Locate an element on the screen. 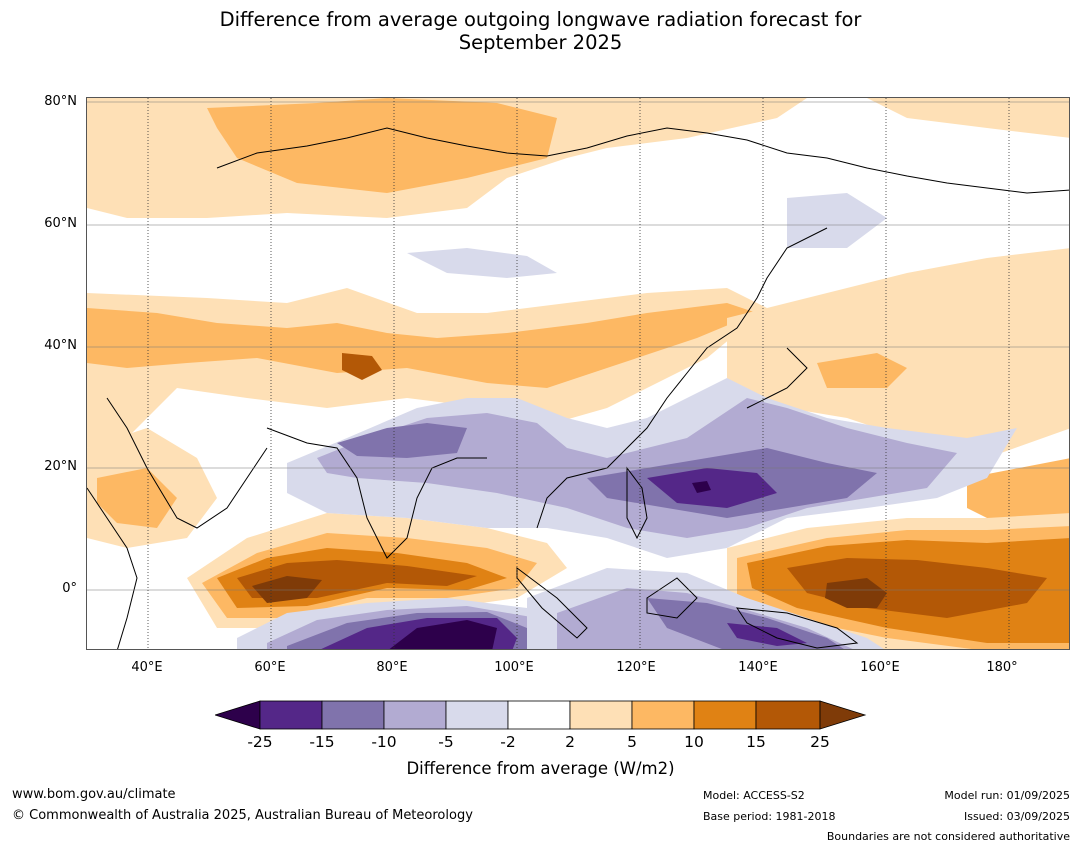 The width and height of the screenshot is (1081, 850). region-arctic-east is located at coordinates (968, 118).